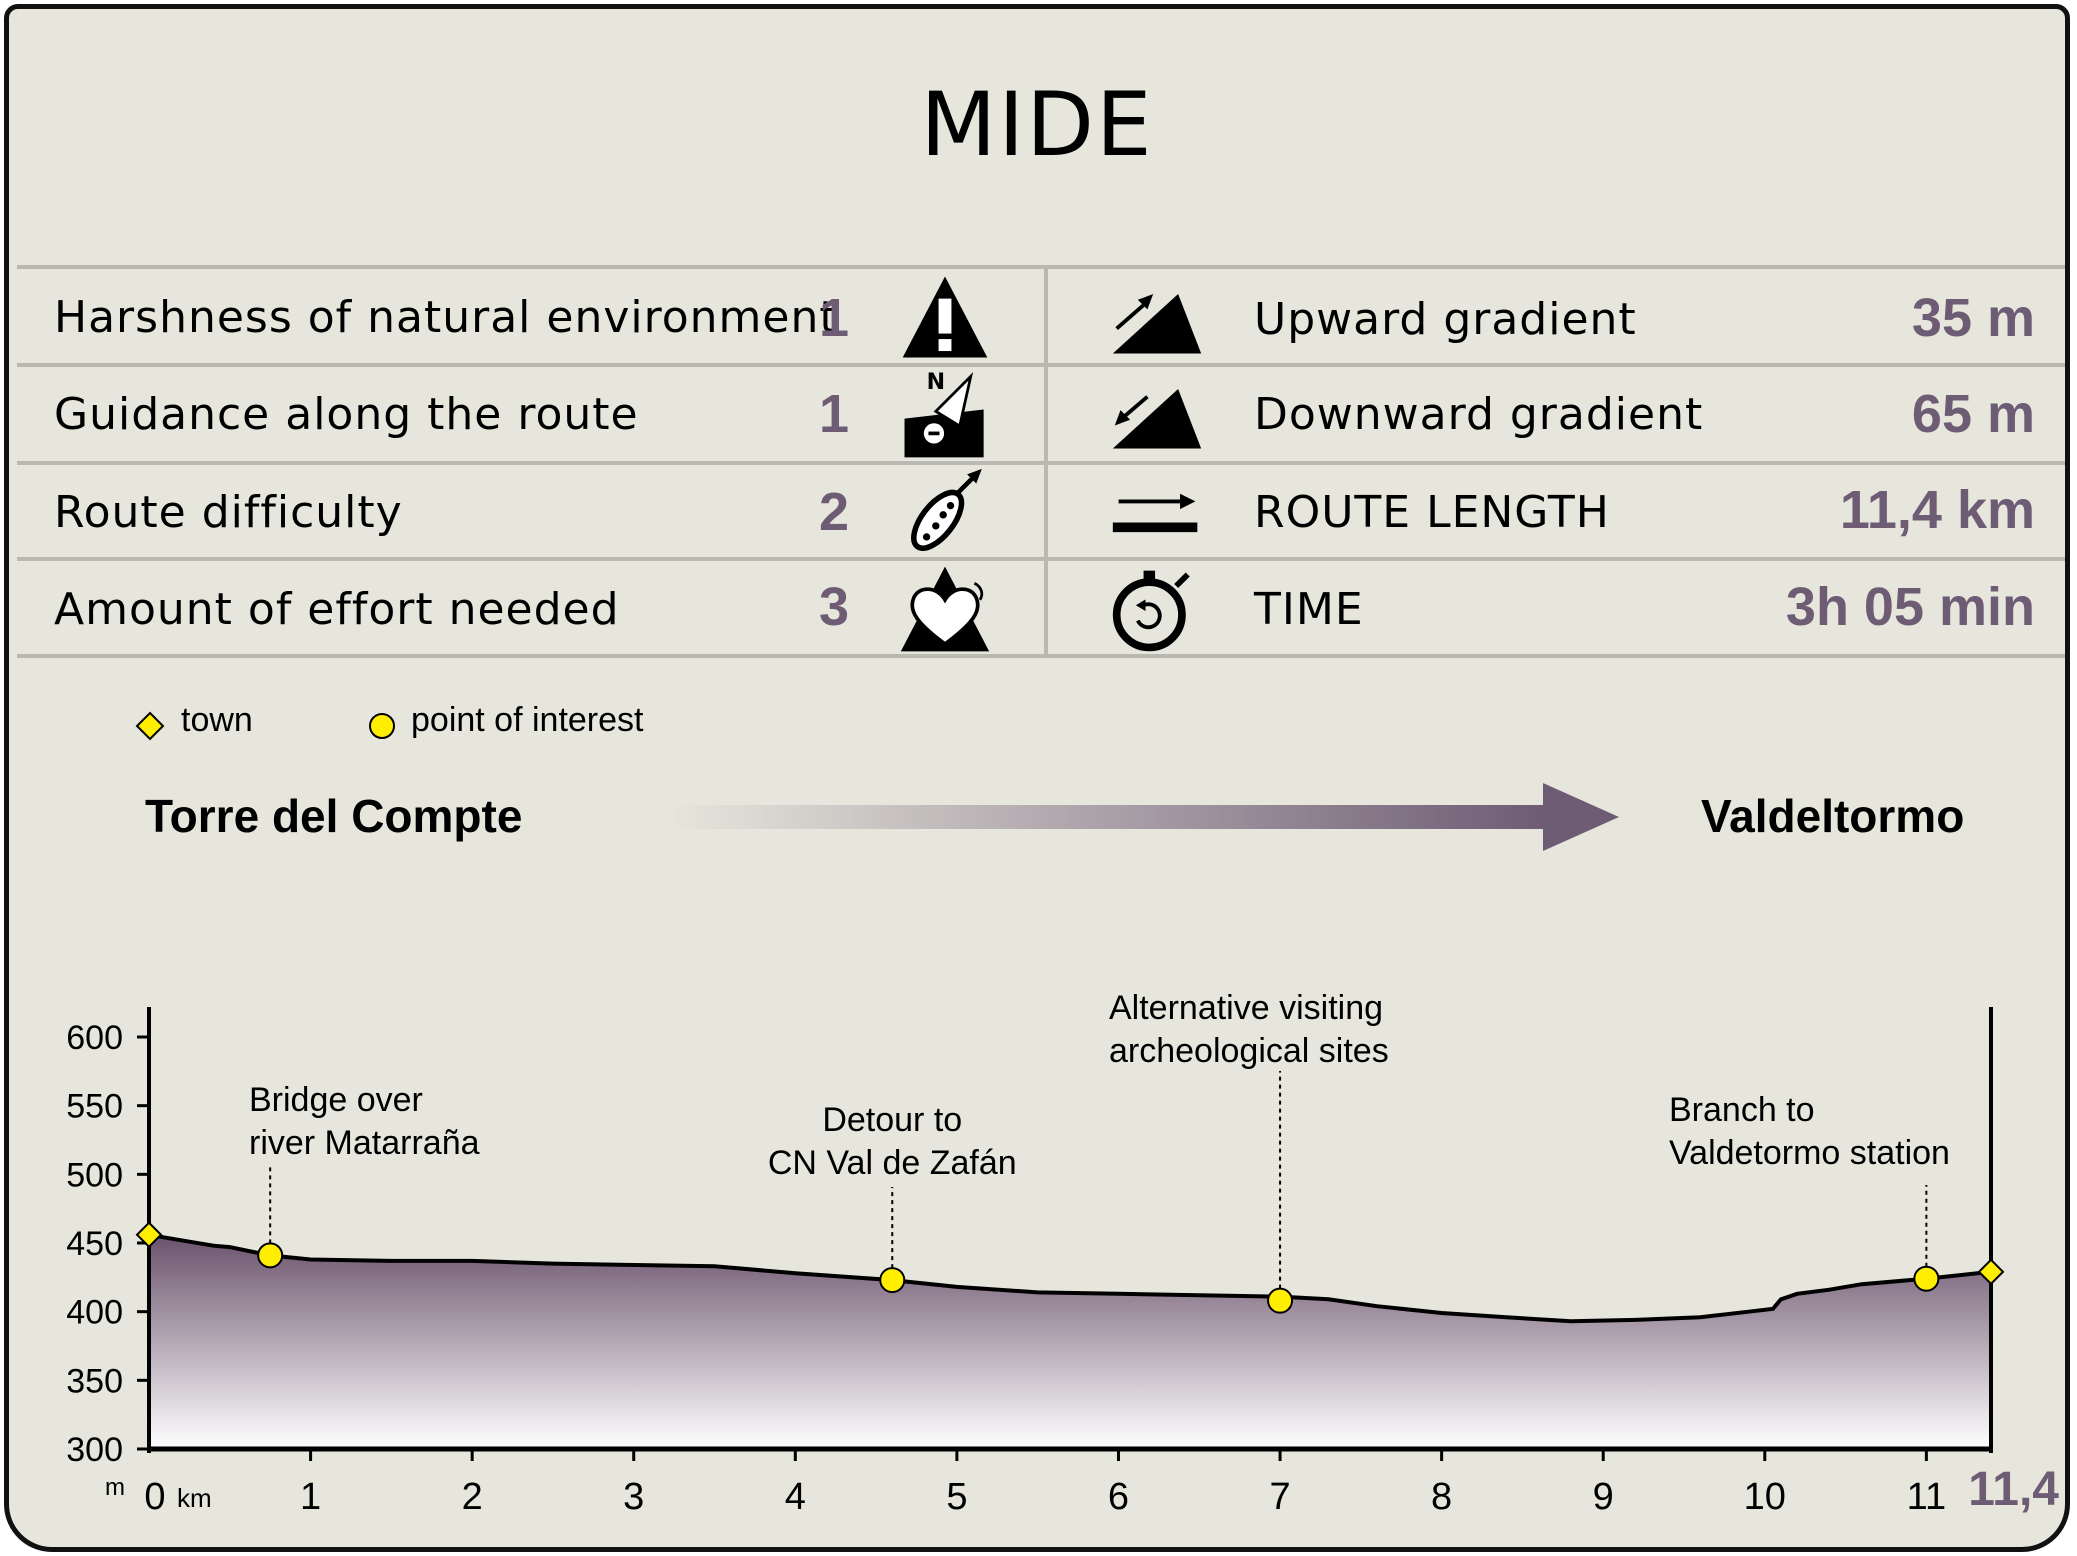  I want to click on x-tick-label: 7, so click(1279, 1497).